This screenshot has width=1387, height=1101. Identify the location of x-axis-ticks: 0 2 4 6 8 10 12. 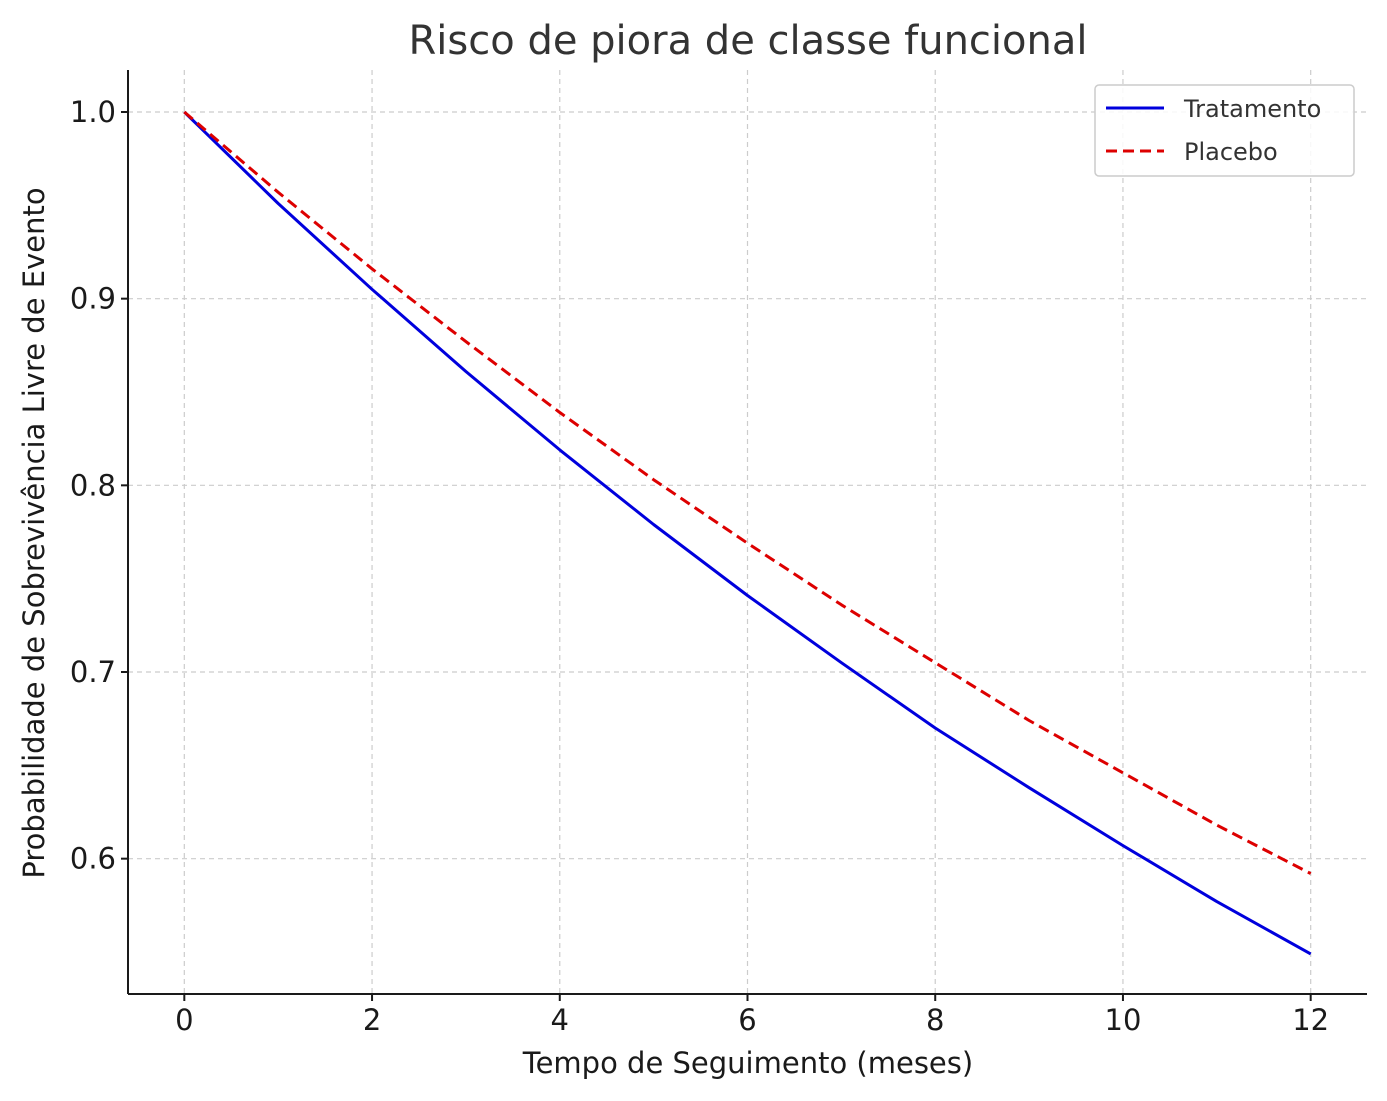
(752, 1015).